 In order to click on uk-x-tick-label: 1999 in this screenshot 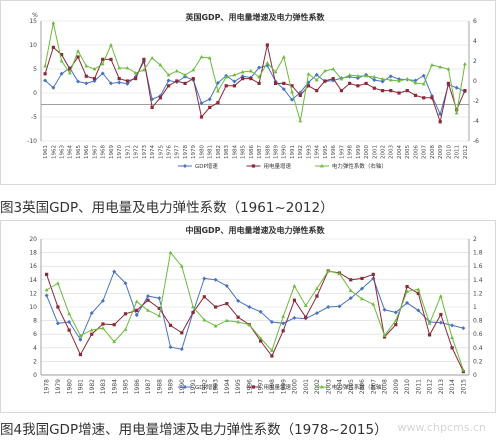, I will do `click(359, 152)`.